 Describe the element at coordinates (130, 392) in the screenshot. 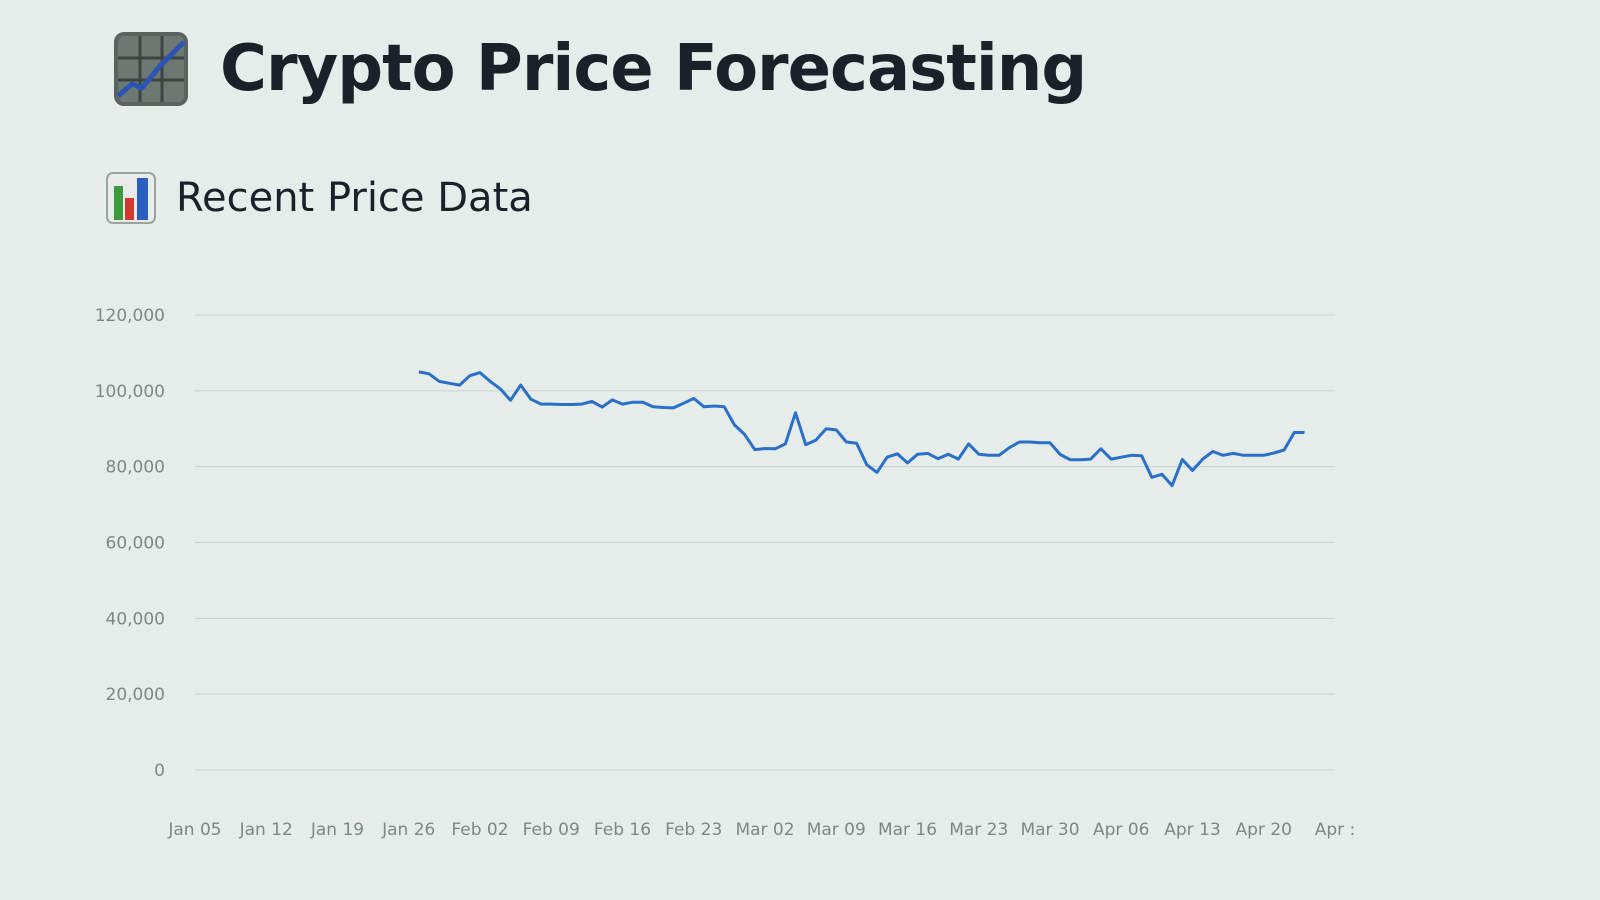

I see `y-tick-label: 100,000` at that location.